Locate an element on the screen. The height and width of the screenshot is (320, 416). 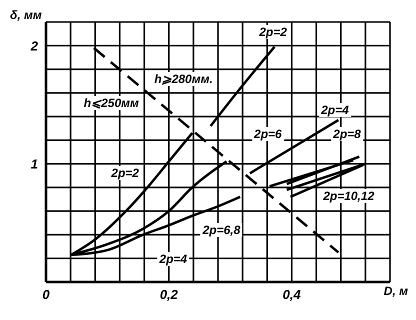
x-tick-label: 0,4 is located at coordinates (292, 294).